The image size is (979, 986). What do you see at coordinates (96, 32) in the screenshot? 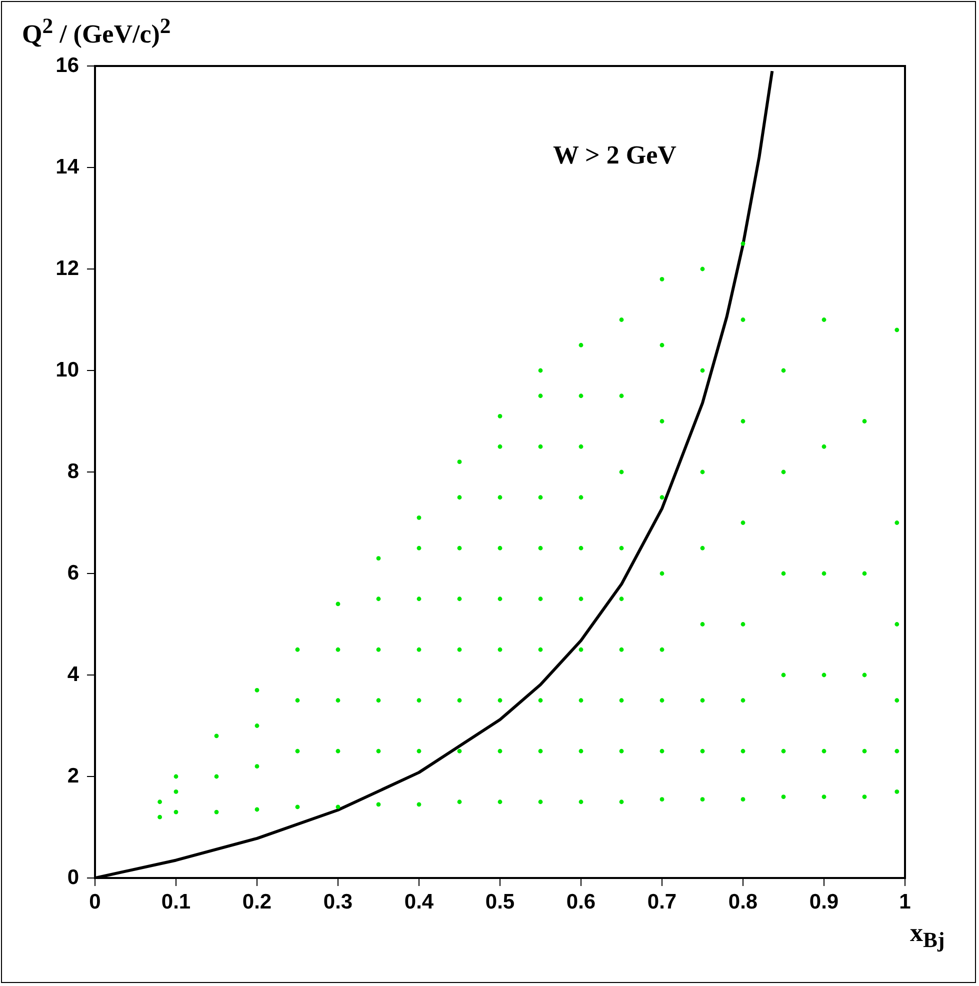
I see `y-axis-title: Q$^{2}$ / (GeV/c)$^{2}$` at bounding box center [96, 32].